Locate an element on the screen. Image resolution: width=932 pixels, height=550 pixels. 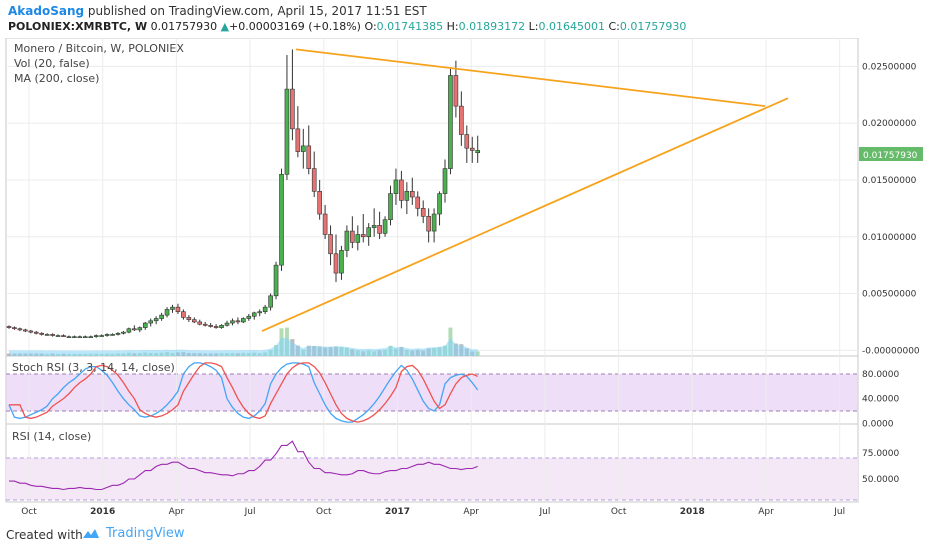
time-tick-label: Apr is located at coordinates (177, 512).